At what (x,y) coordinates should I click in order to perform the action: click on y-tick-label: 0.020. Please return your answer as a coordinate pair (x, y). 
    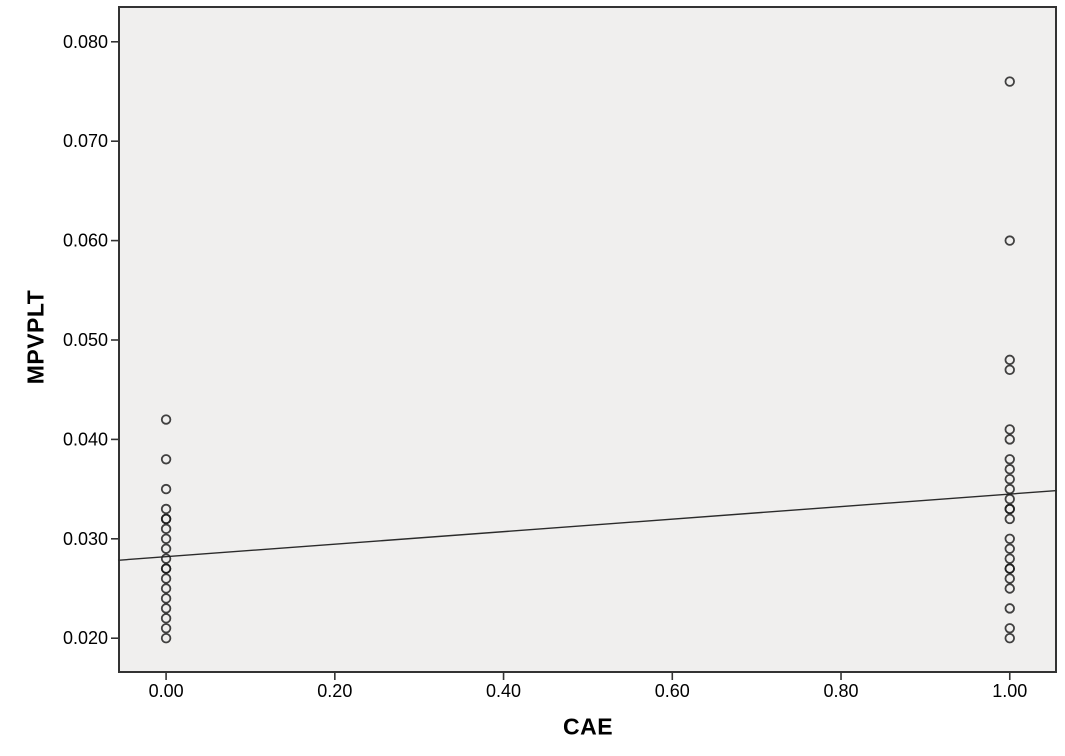
    Looking at the image, I should click on (85, 638).